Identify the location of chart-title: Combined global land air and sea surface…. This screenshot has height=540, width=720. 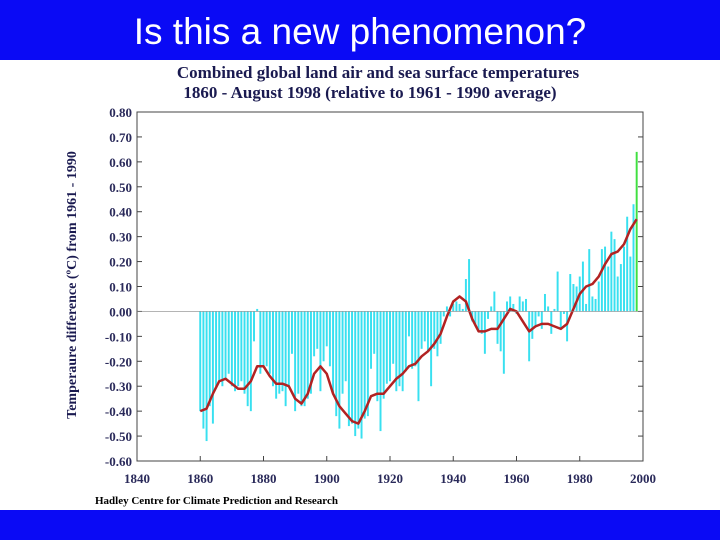
(378, 72).